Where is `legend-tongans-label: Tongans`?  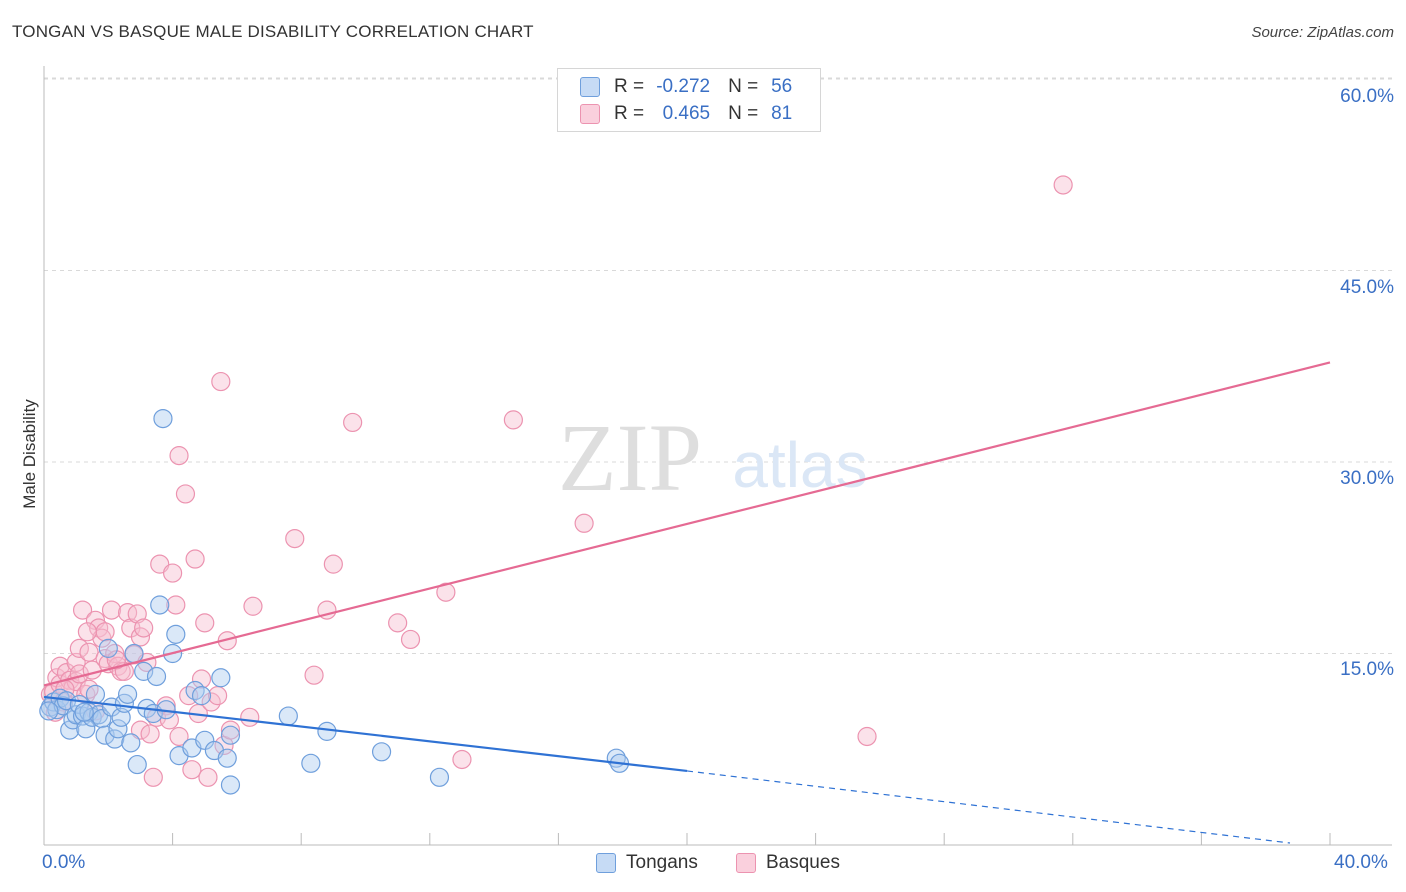 legend-tongans-label: Tongans is located at coordinates (662, 862).